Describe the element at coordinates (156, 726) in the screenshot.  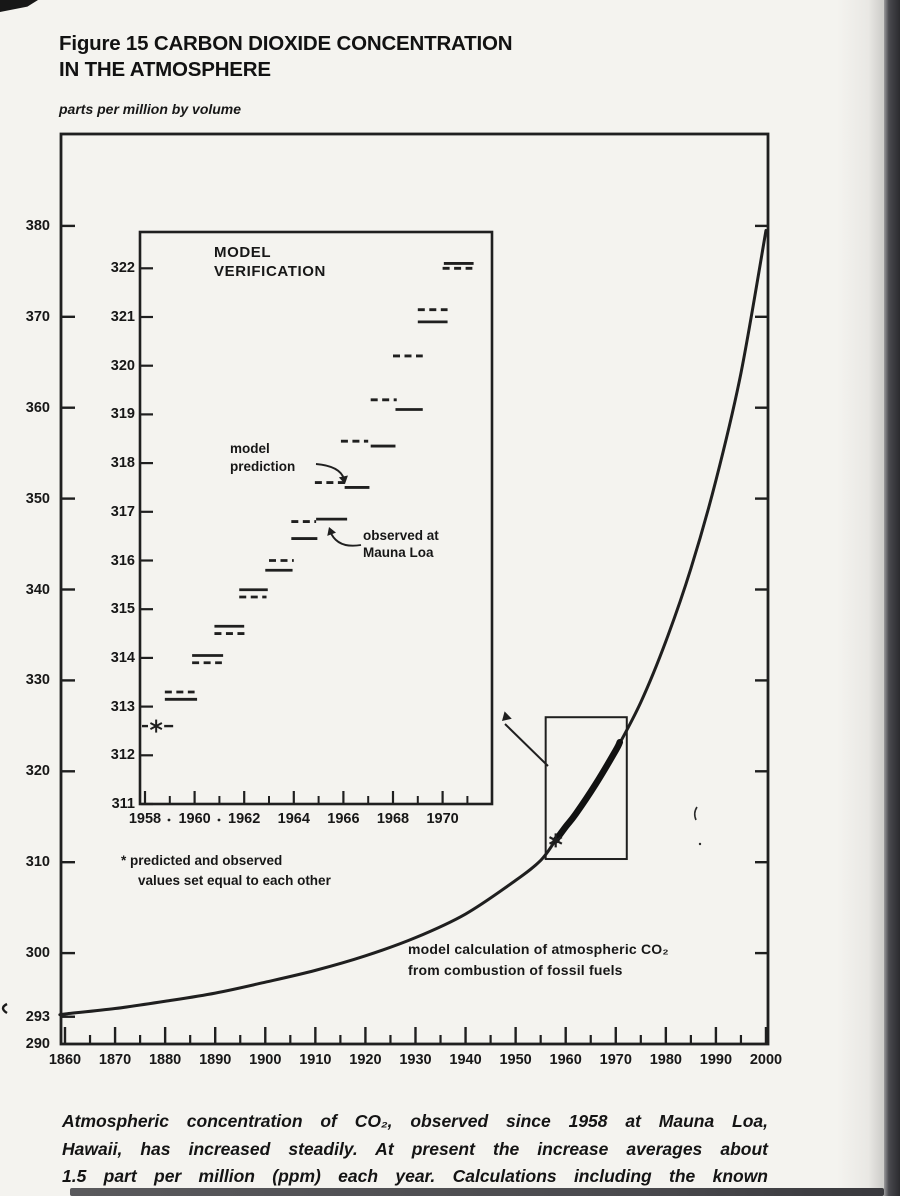
I see `inset-star-marker` at that location.